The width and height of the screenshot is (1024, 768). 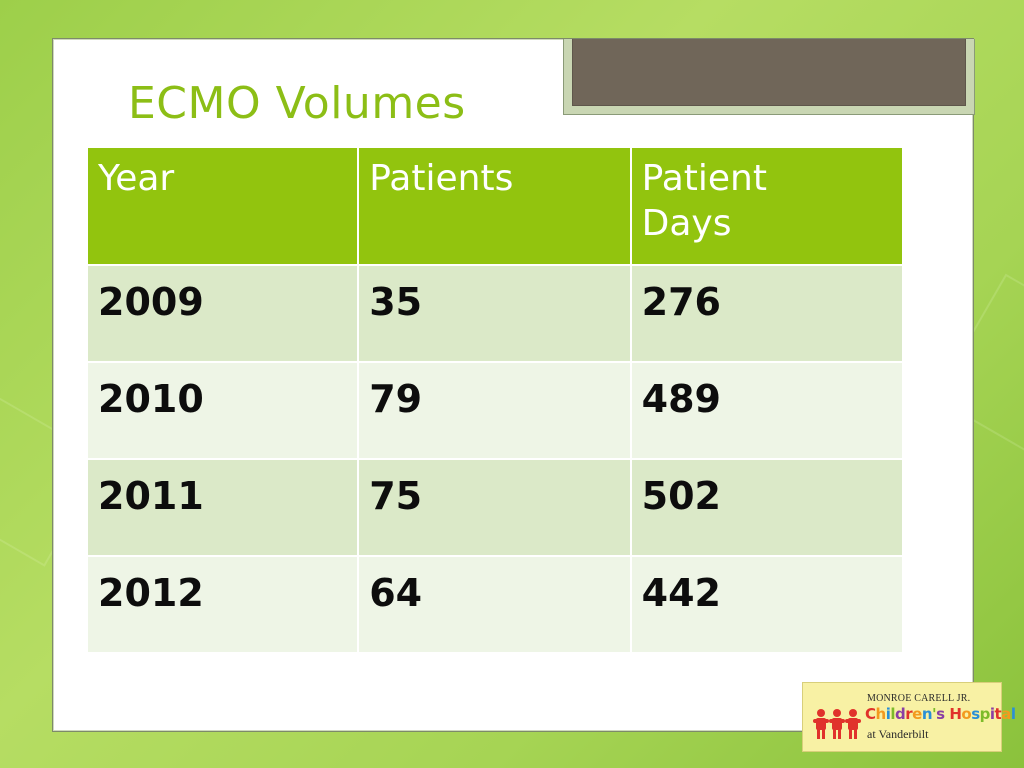 I want to click on cell-patient-days: 442, so click(x=767, y=604).